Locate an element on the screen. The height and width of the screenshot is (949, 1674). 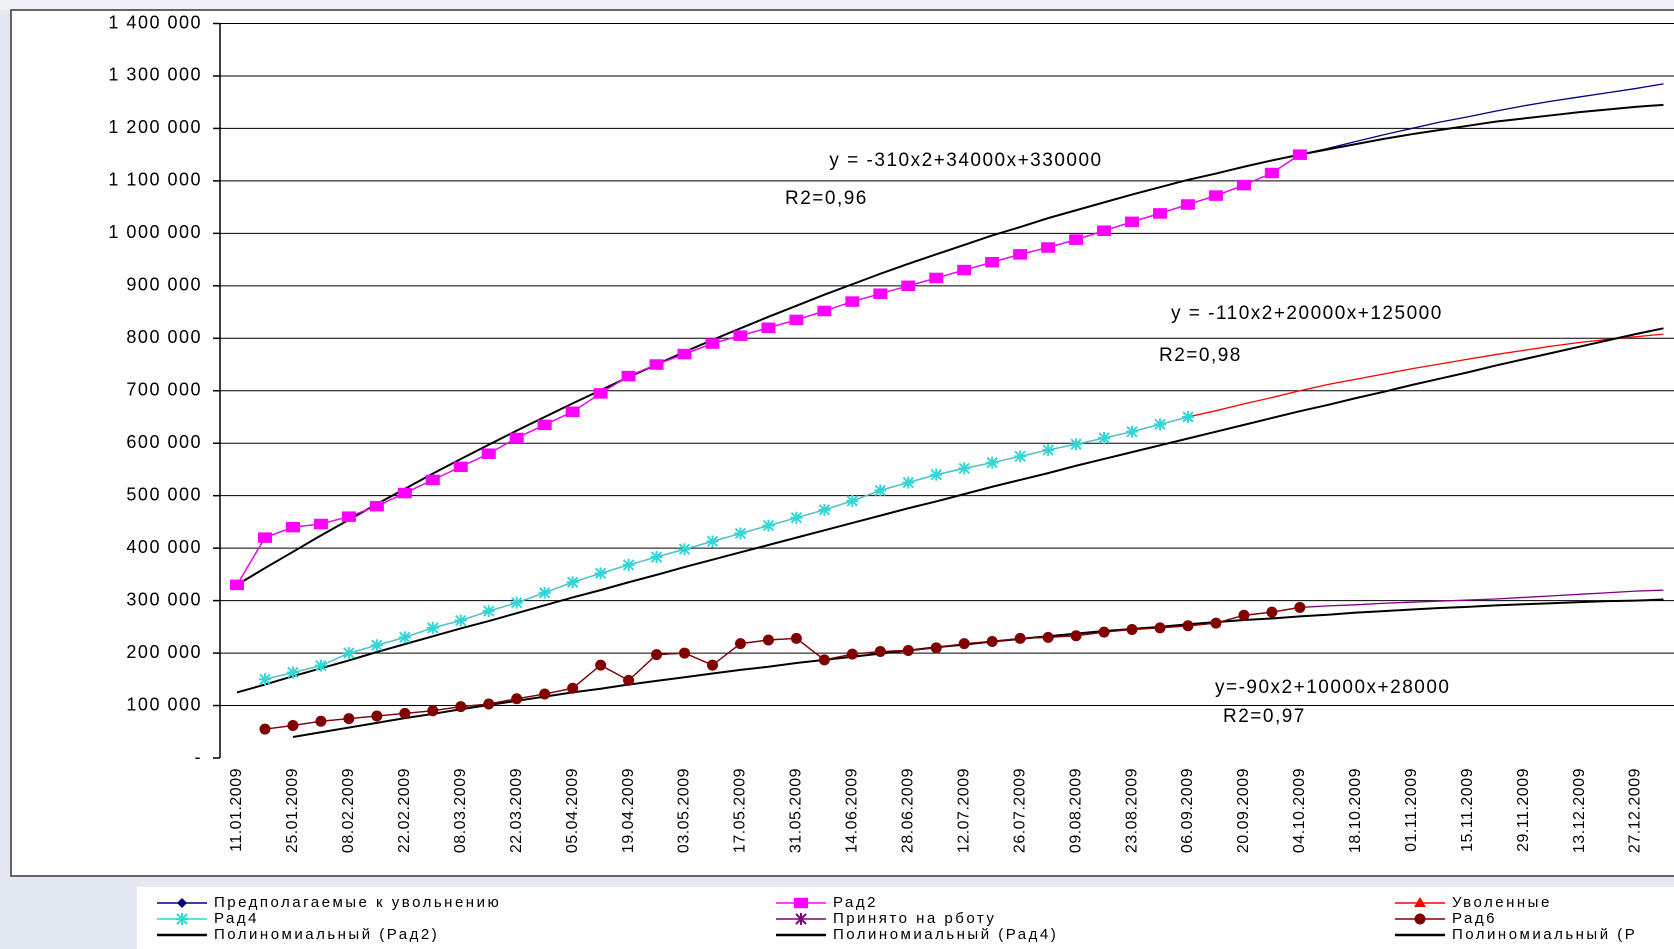
legend-label: Рад6 is located at coordinates (1474, 918).